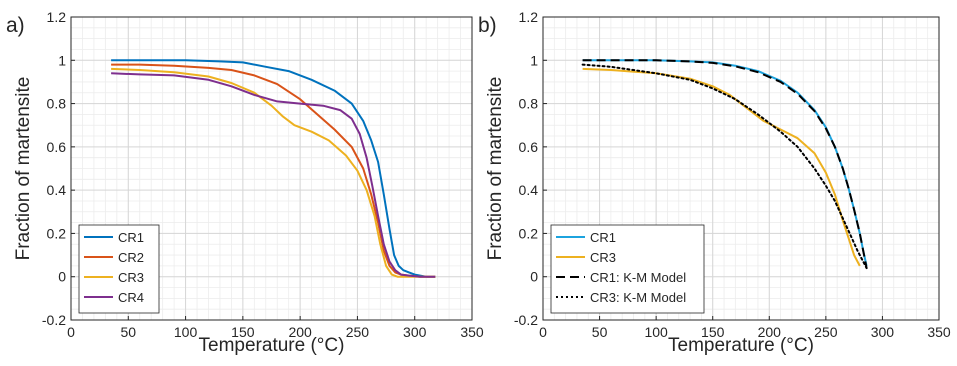  I want to click on panel-label: a), so click(15, 25).